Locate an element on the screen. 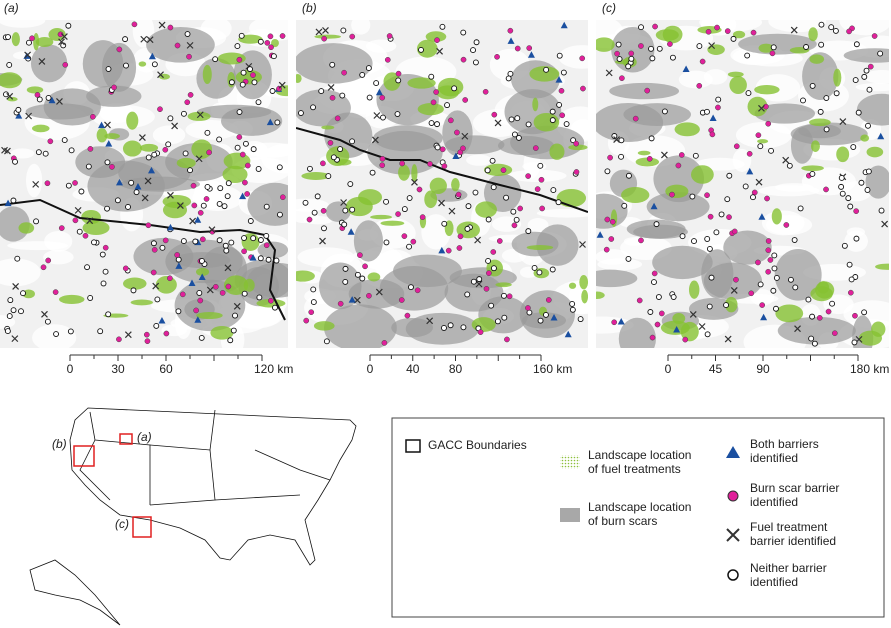 The width and height of the screenshot is (891, 628). legend-text: barrier identified is located at coordinates (793, 541).